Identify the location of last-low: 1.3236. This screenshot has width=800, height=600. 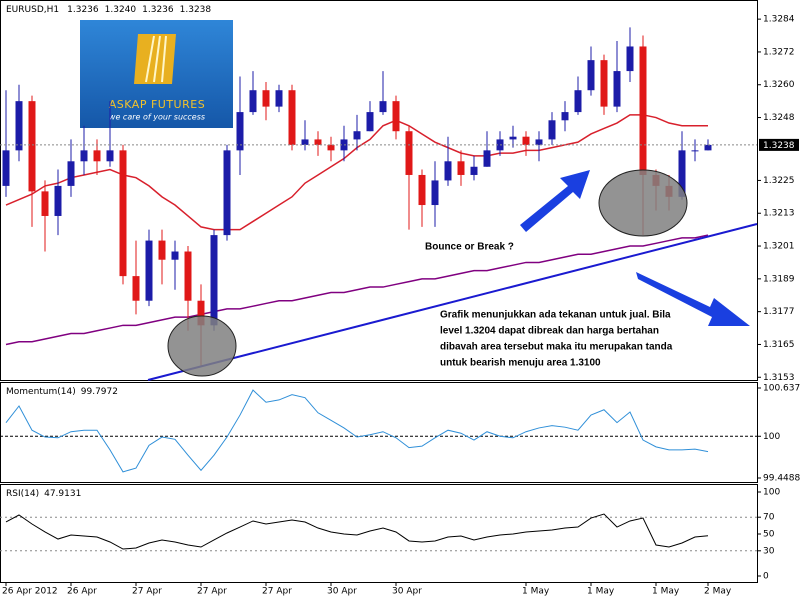
(158, 10).